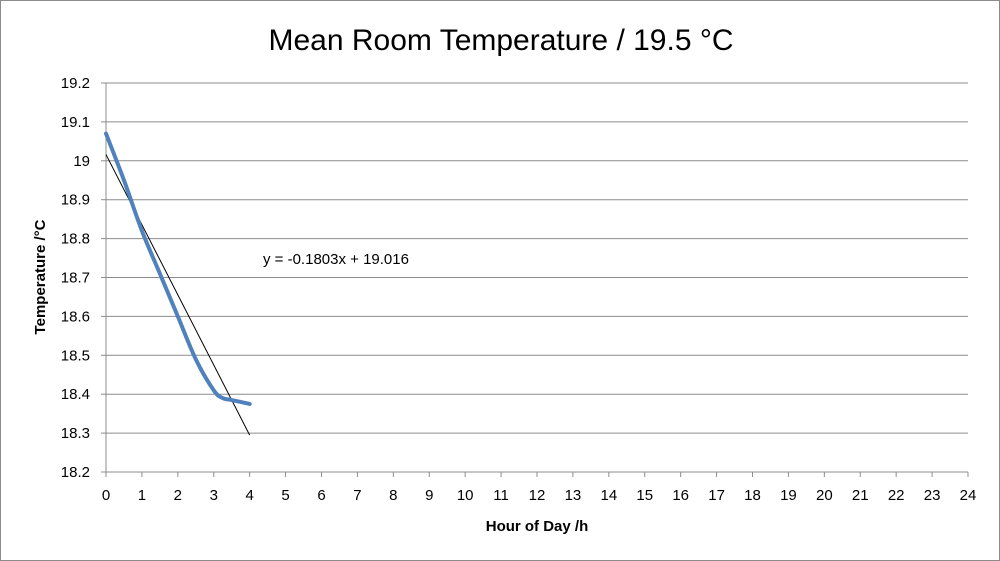 The image size is (1000, 561). What do you see at coordinates (321, 495) in the screenshot?
I see `x-tick-label: 6` at bounding box center [321, 495].